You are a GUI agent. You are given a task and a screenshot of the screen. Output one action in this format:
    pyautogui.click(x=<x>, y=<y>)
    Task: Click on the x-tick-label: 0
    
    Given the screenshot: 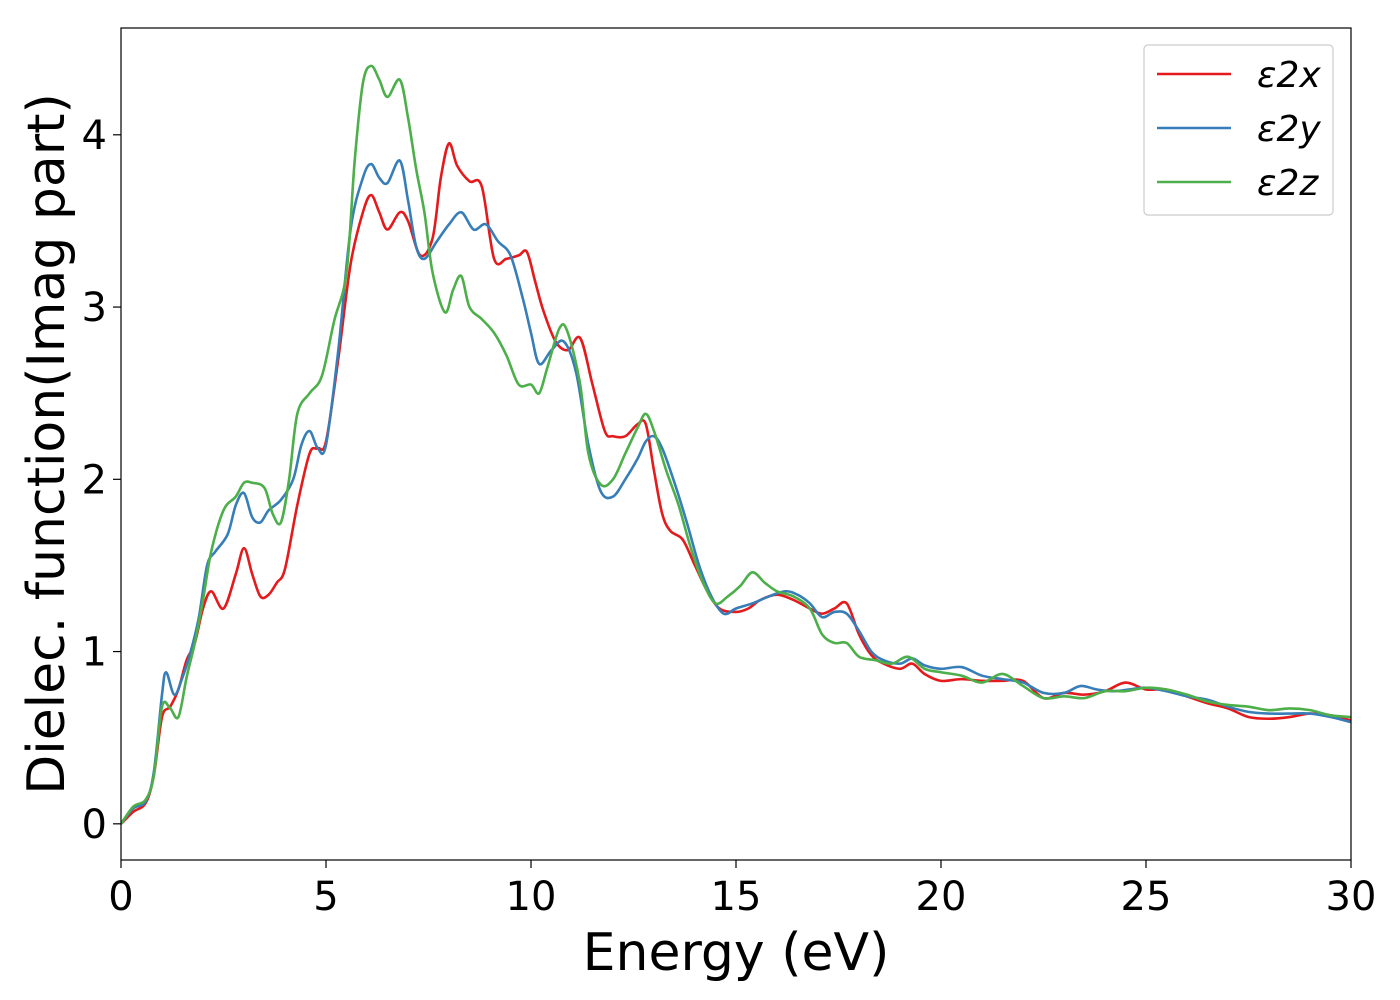 What is the action you would take?
    pyautogui.click(x=120, y=897)
    